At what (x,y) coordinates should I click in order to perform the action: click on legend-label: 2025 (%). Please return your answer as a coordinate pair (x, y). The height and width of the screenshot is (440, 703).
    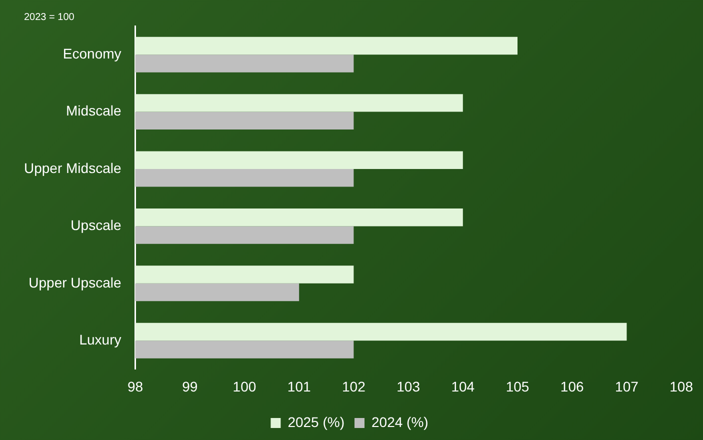
    Looking at the image, I should click on (316, 422).